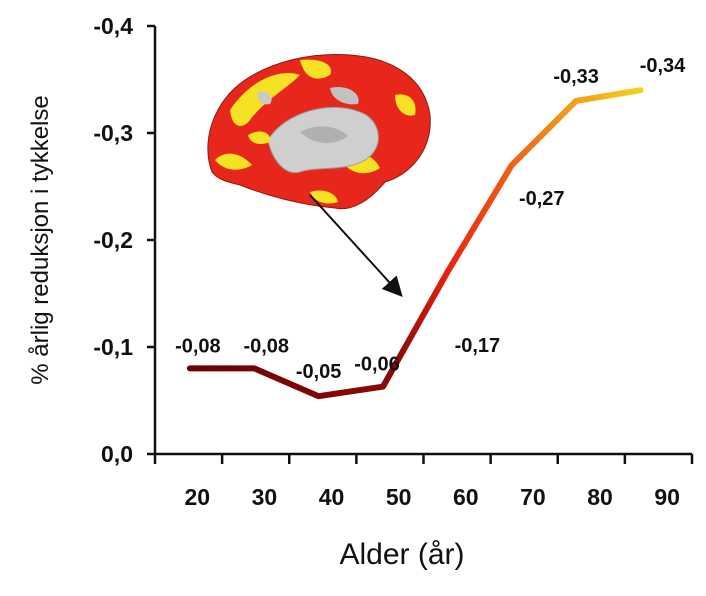 Image resolution: width=706 pixels, height=596 pixels. Describe the element at coordinates (576, 77) in the screenshot. I see `data-label: -0,33` at that location.